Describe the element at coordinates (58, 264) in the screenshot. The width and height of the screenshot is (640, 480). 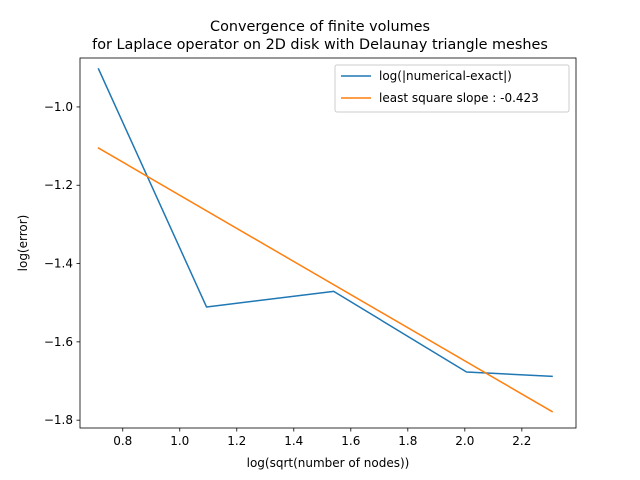
I see `y-tick-label: −1.4` at that location.